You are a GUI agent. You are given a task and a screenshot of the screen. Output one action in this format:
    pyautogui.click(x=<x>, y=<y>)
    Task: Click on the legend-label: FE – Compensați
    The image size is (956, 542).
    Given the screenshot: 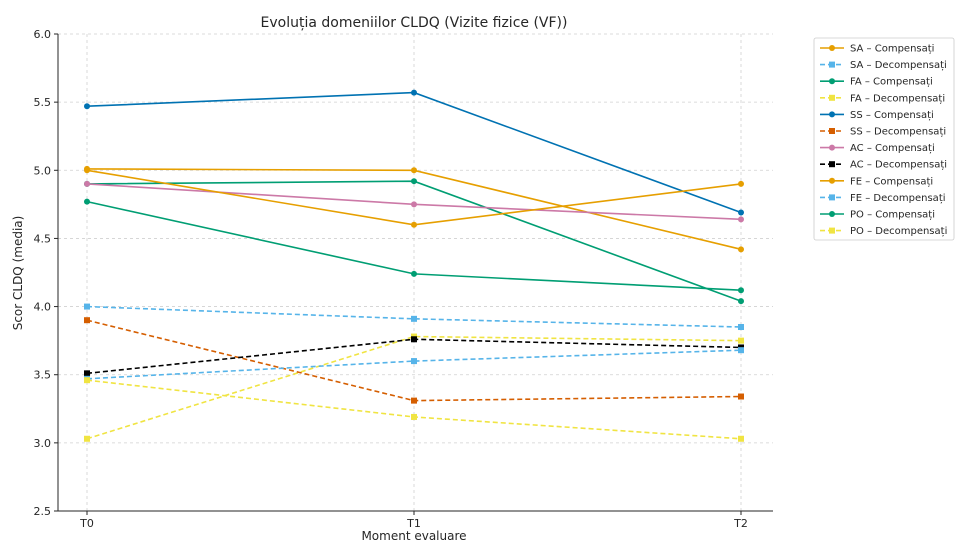 What is the action you would take?
    pyautogui.click(x=891, y=181)
    